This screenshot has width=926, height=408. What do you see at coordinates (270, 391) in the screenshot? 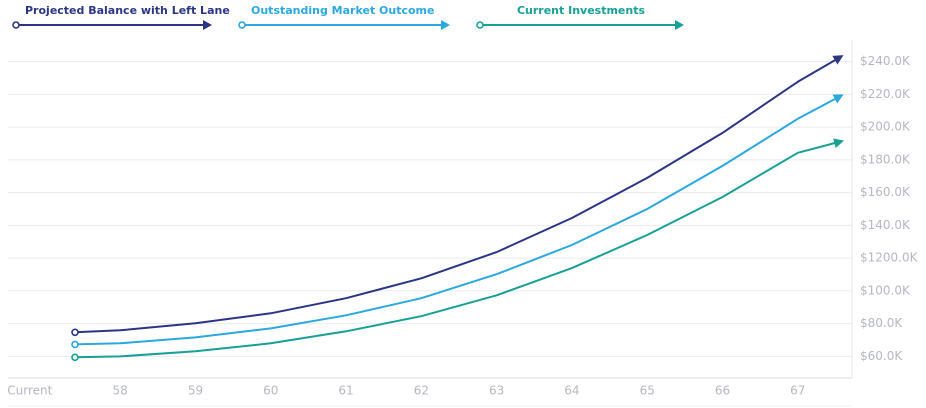
I see `x-tick-label: 60` at bounding box center [270, 391].